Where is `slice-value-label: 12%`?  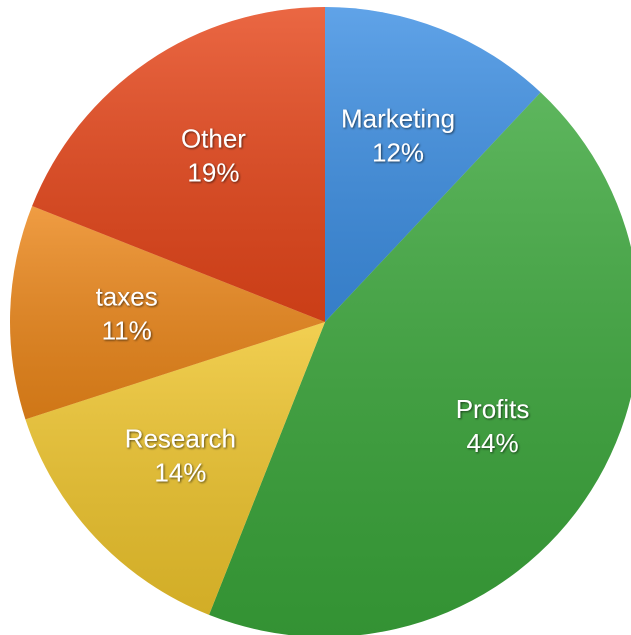 slice-value-label: 12% is located at coordinates (398, 152).